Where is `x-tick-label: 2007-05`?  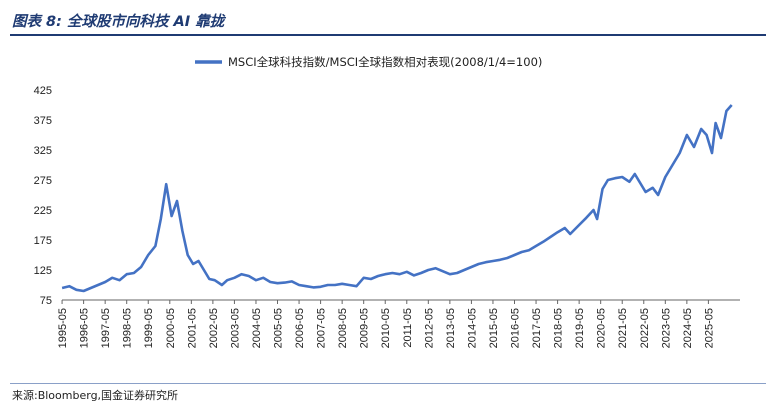 x-tick-label: 2007-05 is located at coordinates (322, 328).